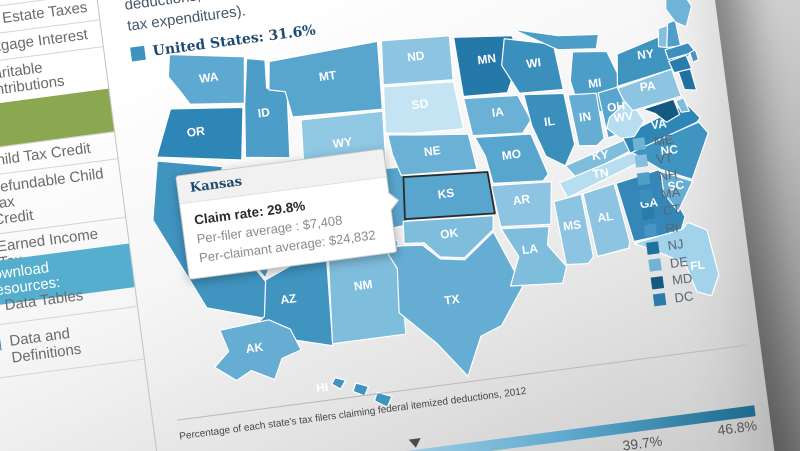 Image resolution: width=800 pixels, height=451 pixels. Describe the element at coordinates (447, 195) in the screenshot. I see `state-KS` at that location.